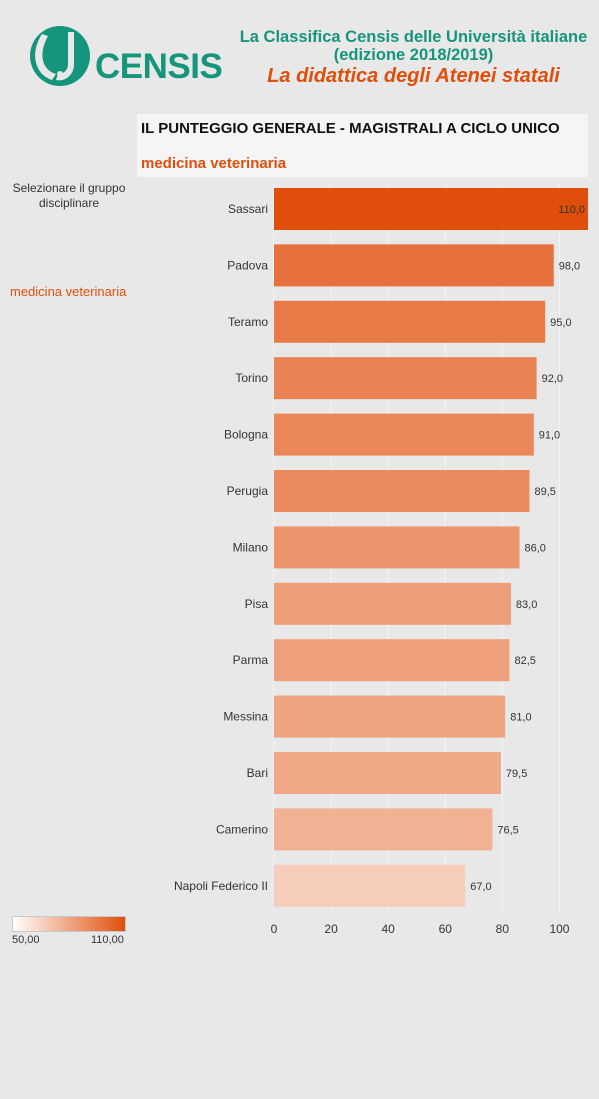 The width and height of the screenshot is (599, 1099). I want to click on logo-wordmark: CENSIS, so click(159, 66).